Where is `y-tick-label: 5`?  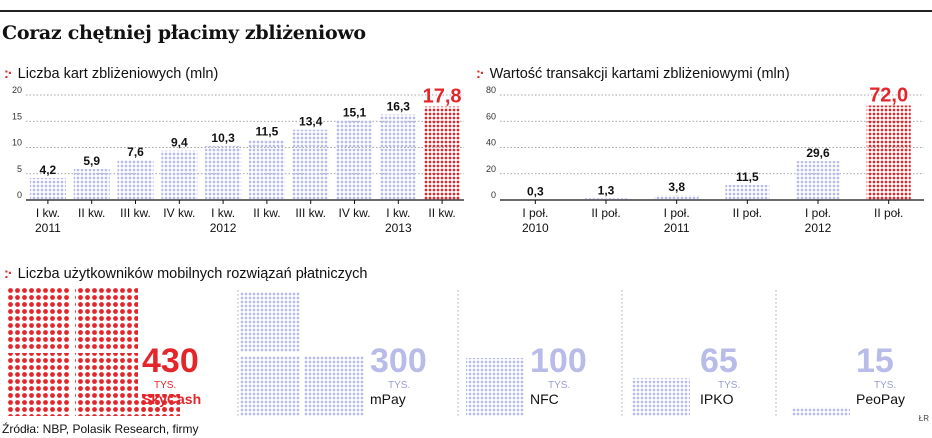 y-tick-label: 5 is located at coordinates (19, 169).